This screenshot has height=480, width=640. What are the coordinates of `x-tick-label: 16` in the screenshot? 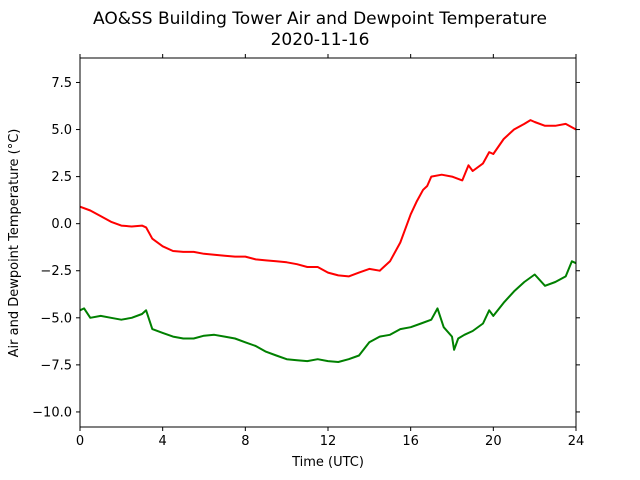 It's located at (410, 441).